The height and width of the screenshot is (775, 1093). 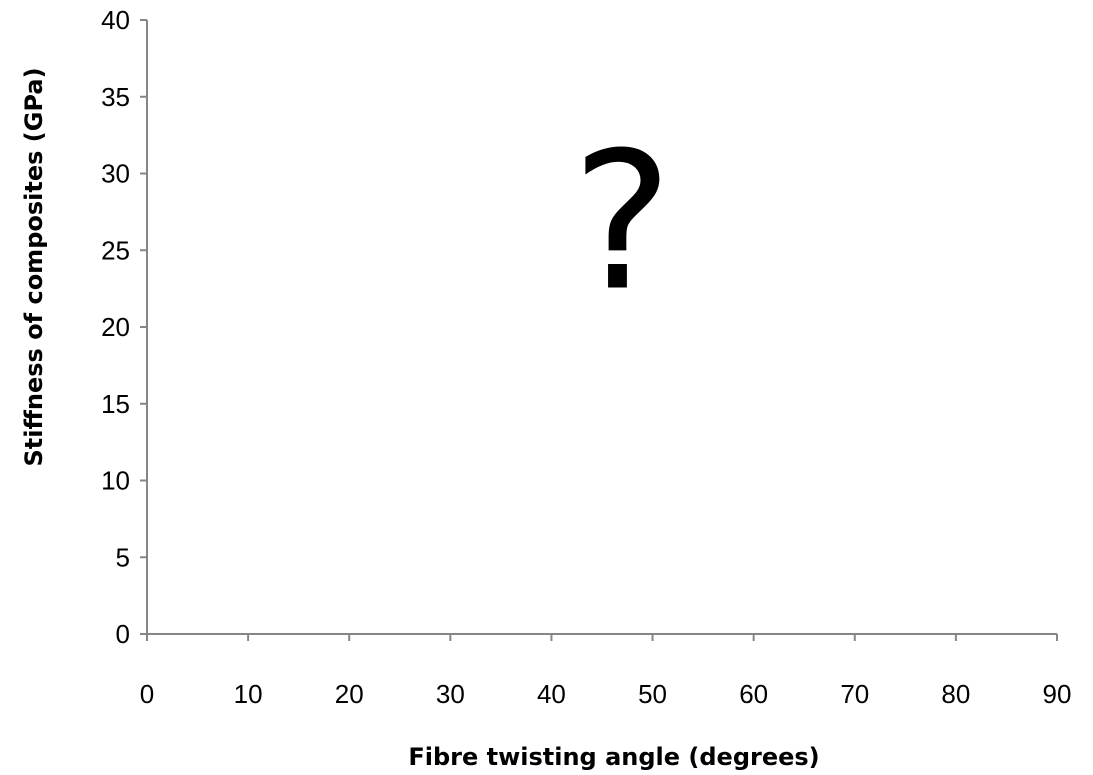 I want to click on y-ticks: 0 5 10 15 20 25 30 35 40, so click(x=124, y=327).